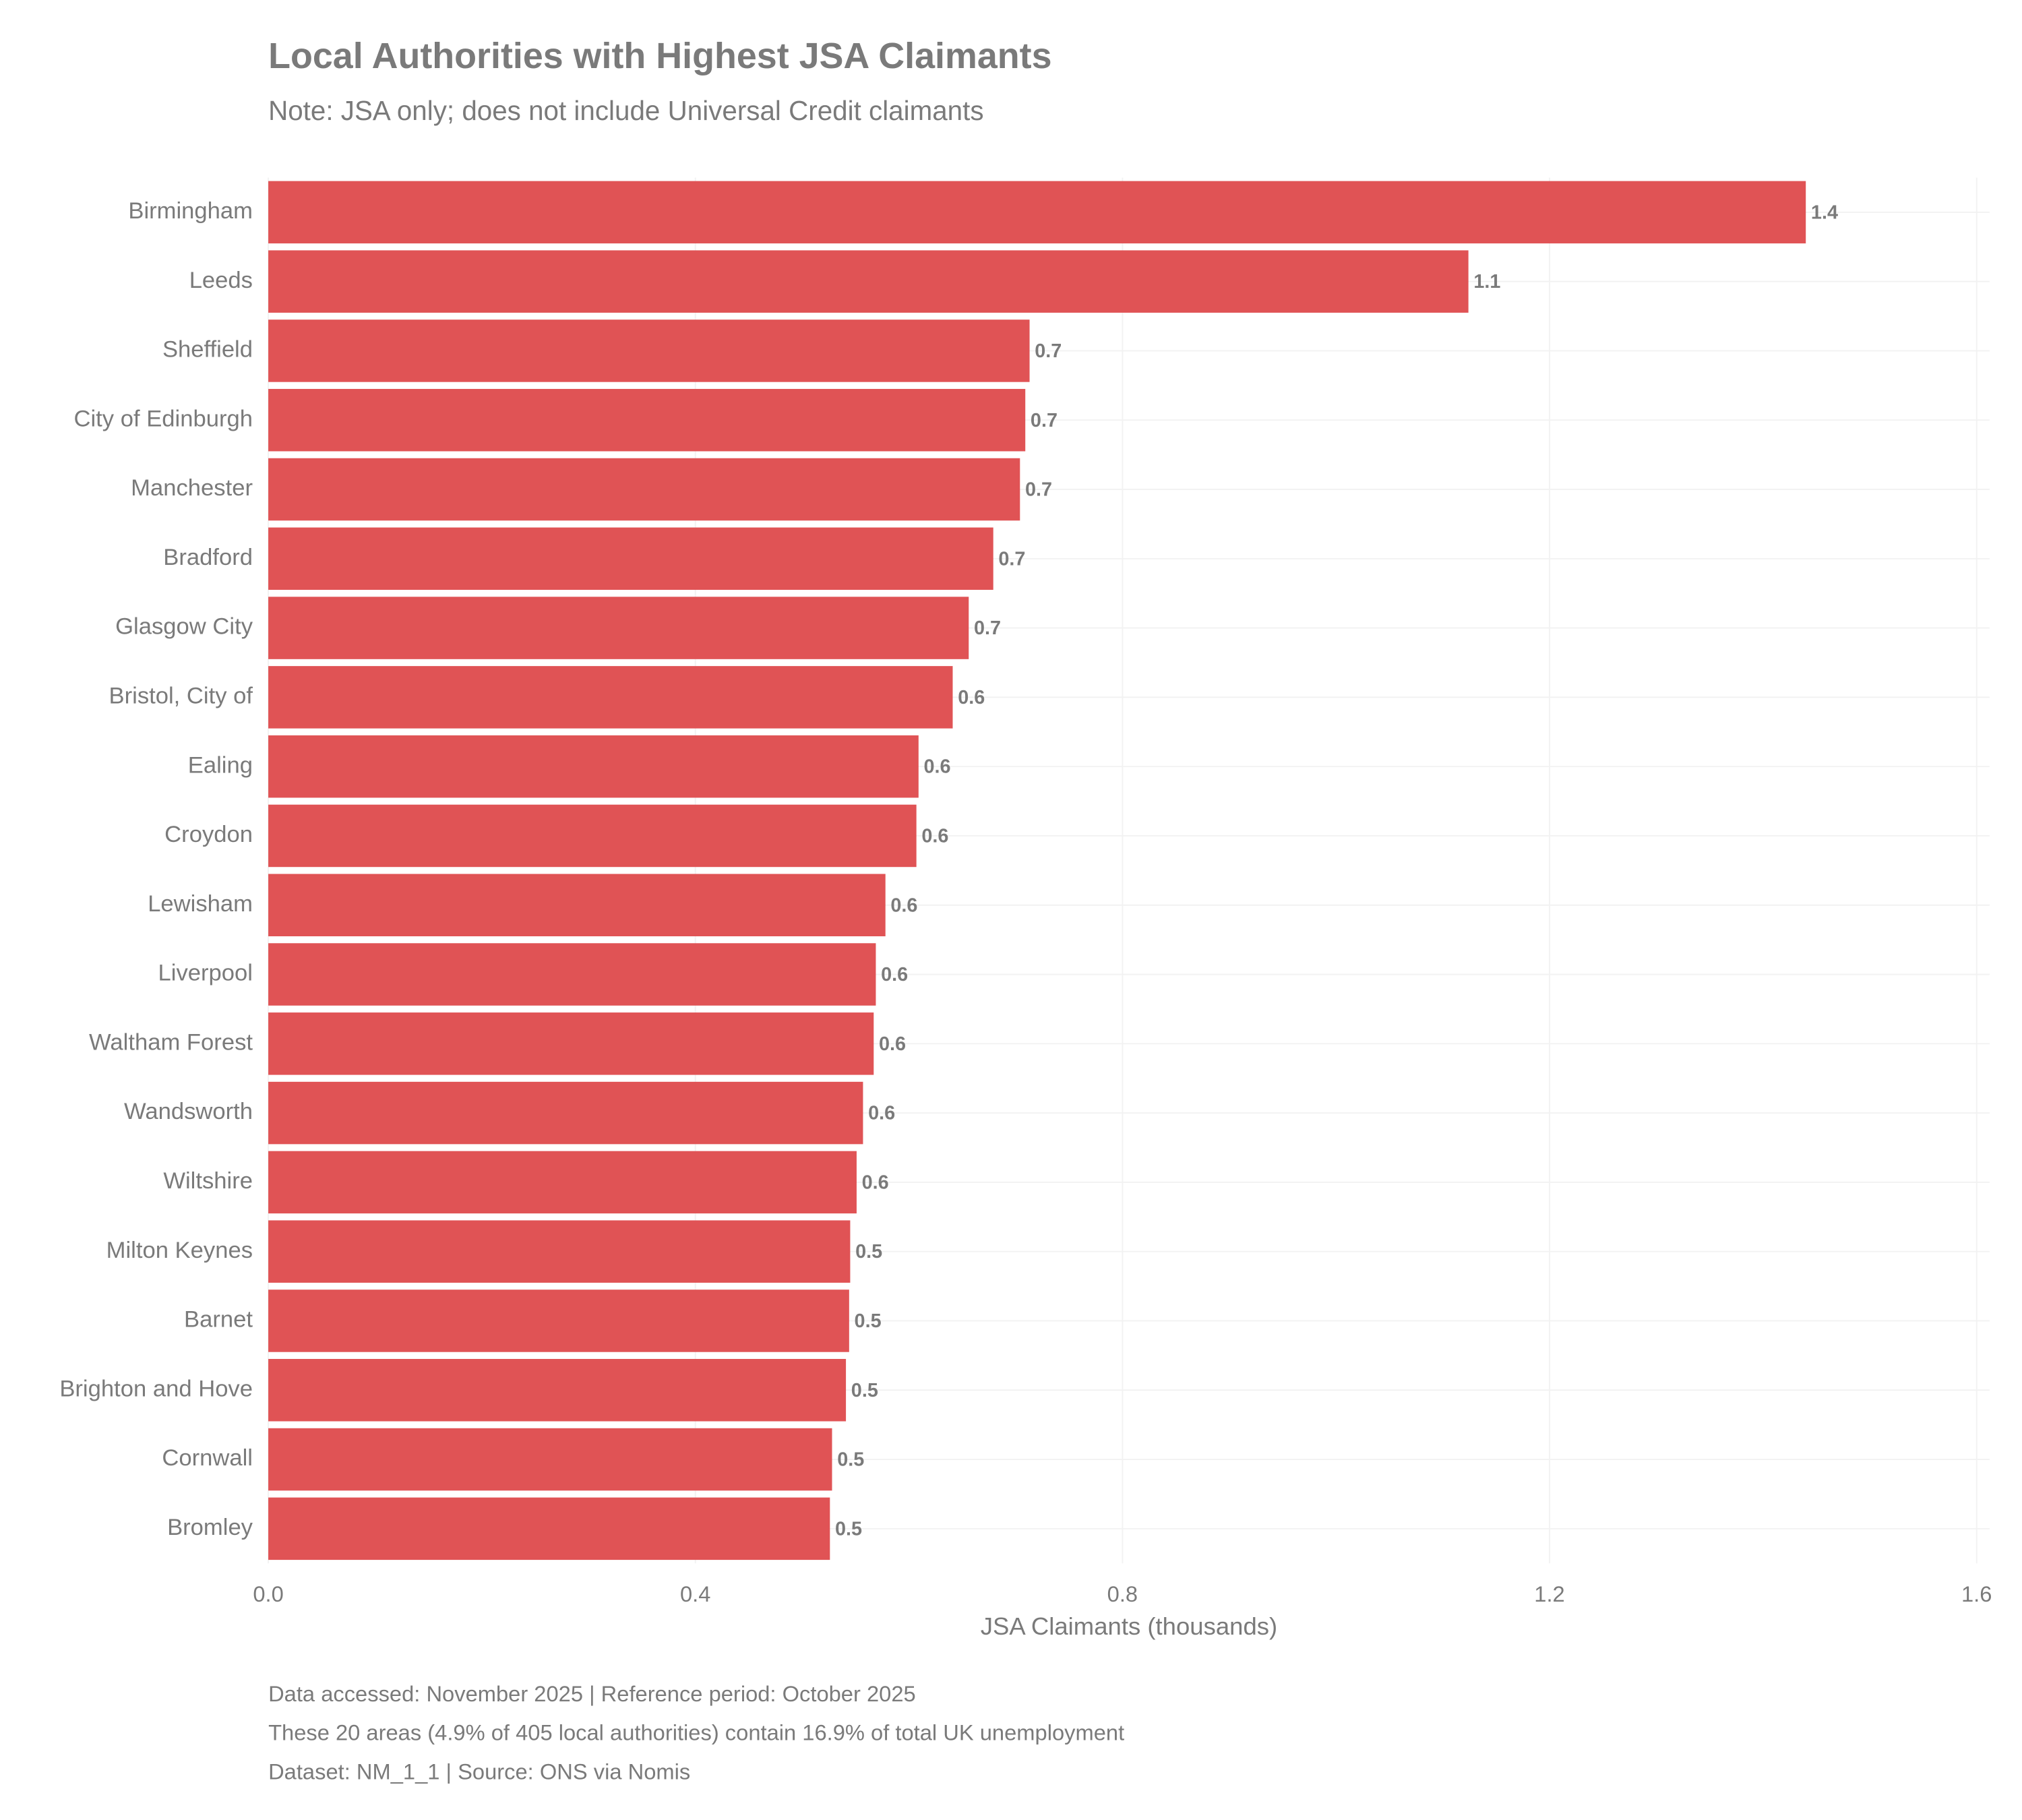  Describe the element at coordinates (156, 1388) in the screenshot. I see `y-tick-label: Brighton and Hove` at that location.